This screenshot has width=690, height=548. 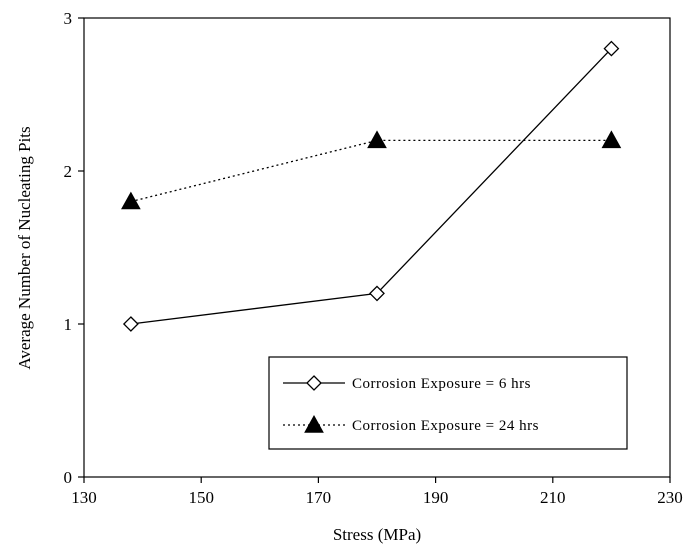 What do you see at coordinates (84, 497) in the screenshot?
I see `x-tick-label: 130` at bounding box center [84, 497].